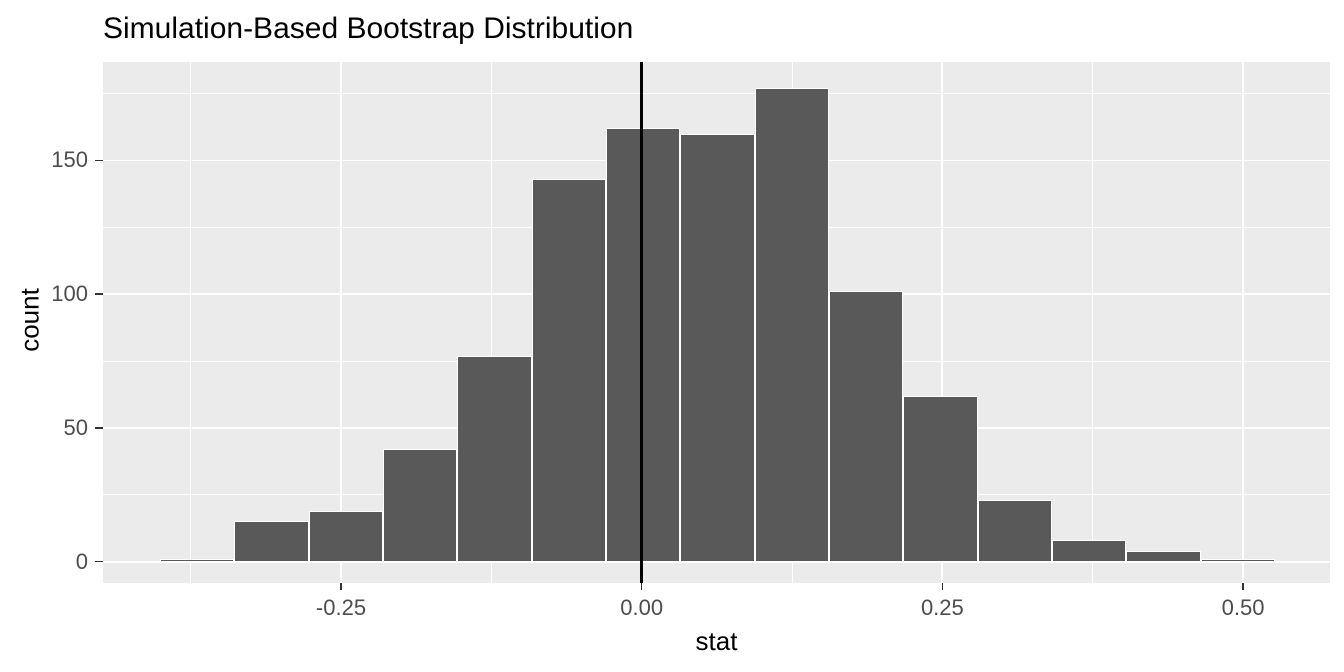 The width and height of the screenshot is (1344, 672). I want to click on x-axis-title: stat, so click(716, 641).